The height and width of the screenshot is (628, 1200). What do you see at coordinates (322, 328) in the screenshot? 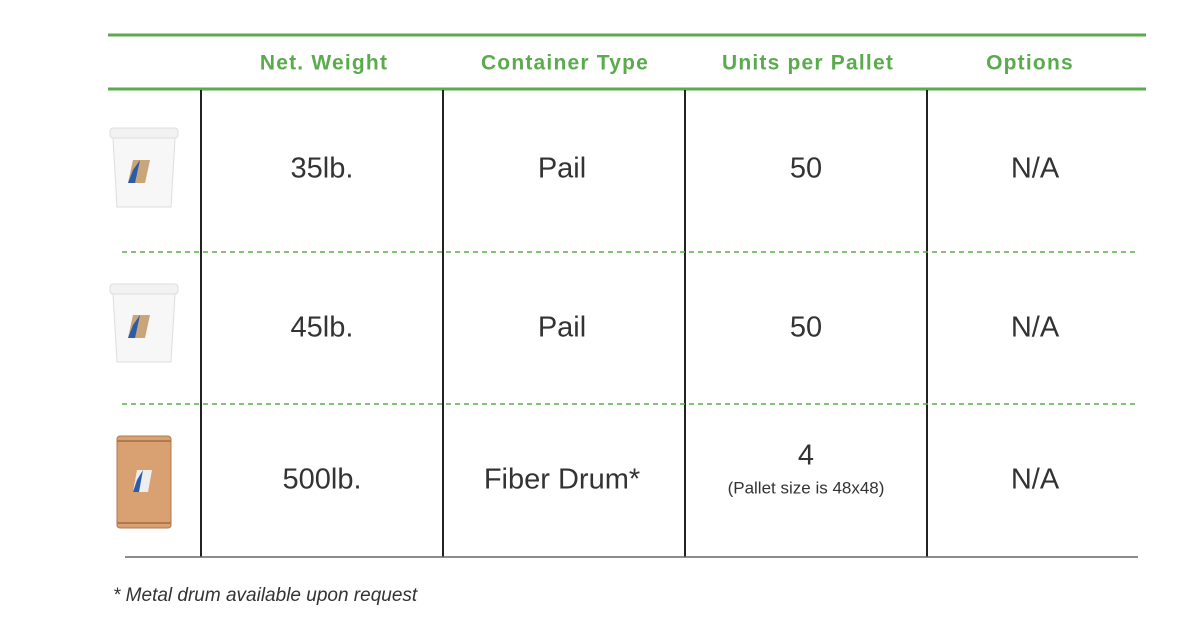
I see `table-cell: 45lb.` at bounding box center [322, 328].